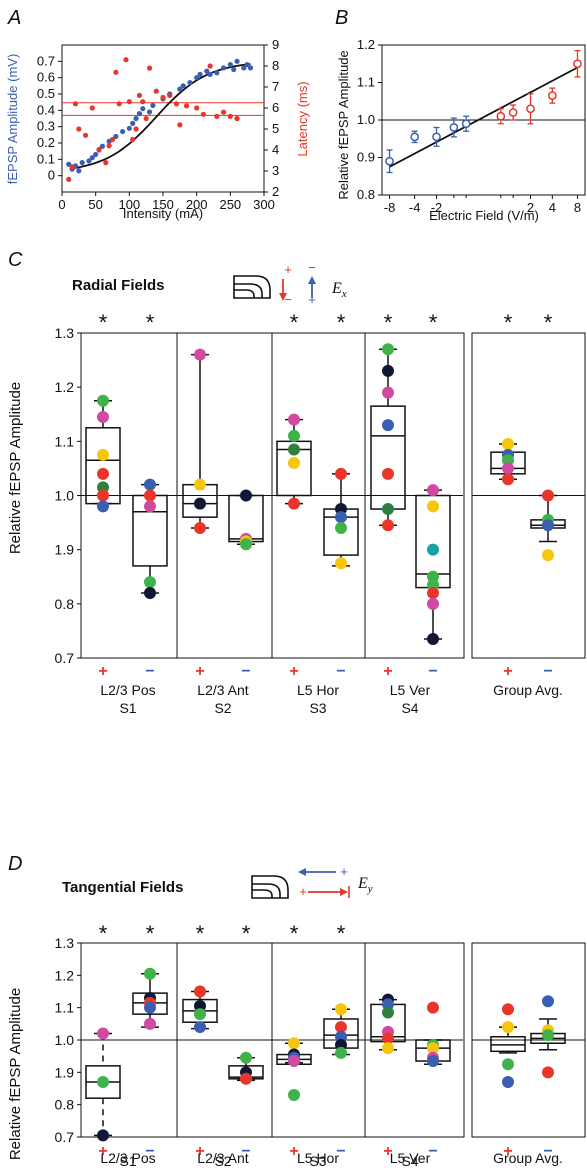 This screenshot has width=587, height=1168. Describe the element at coordinates (127, 1158) in the screenshot. I see `group-label: L2/3 Pos` at that location.